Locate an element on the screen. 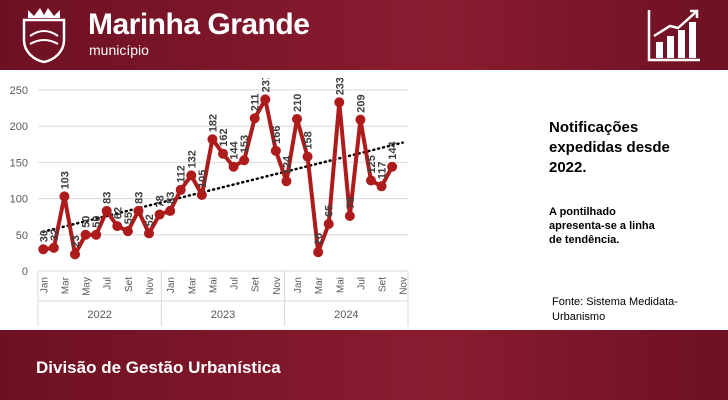 The height and width of the screenshot is (400, 728). data-label: 132 is located at coordinates (192, 159).